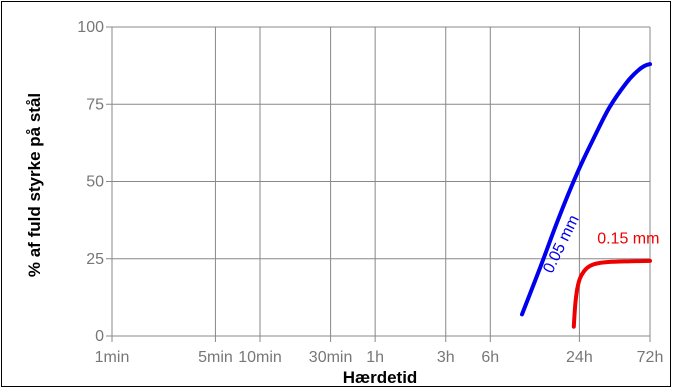  Describe the element at coordinates (112, 357) in the screenshot. I see `x-tick-label: 1min` at that location.